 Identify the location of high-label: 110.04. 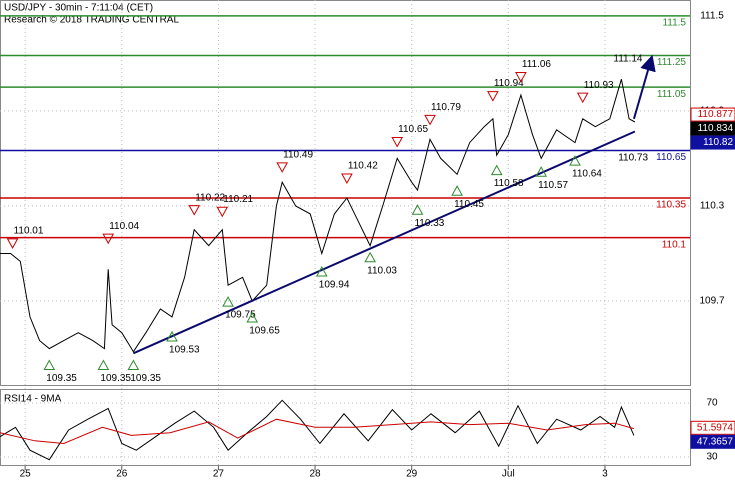
(124, 226).